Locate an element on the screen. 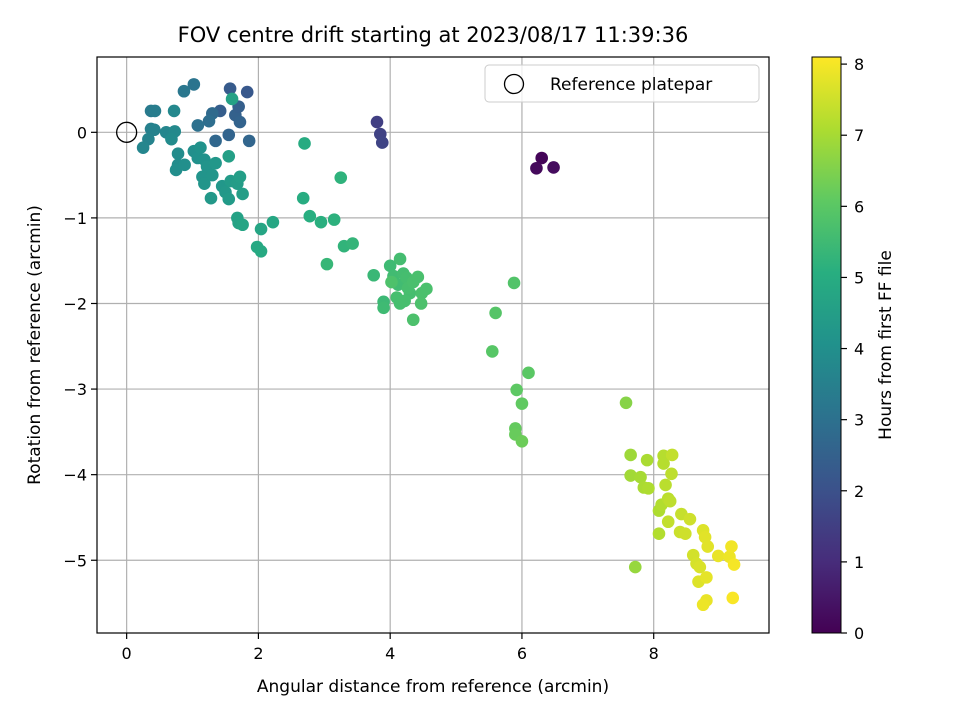 This screenshot has height=720, width=960. y-axis-label: Rotation from reference (arcmin) is located at coordinates (35, 345).